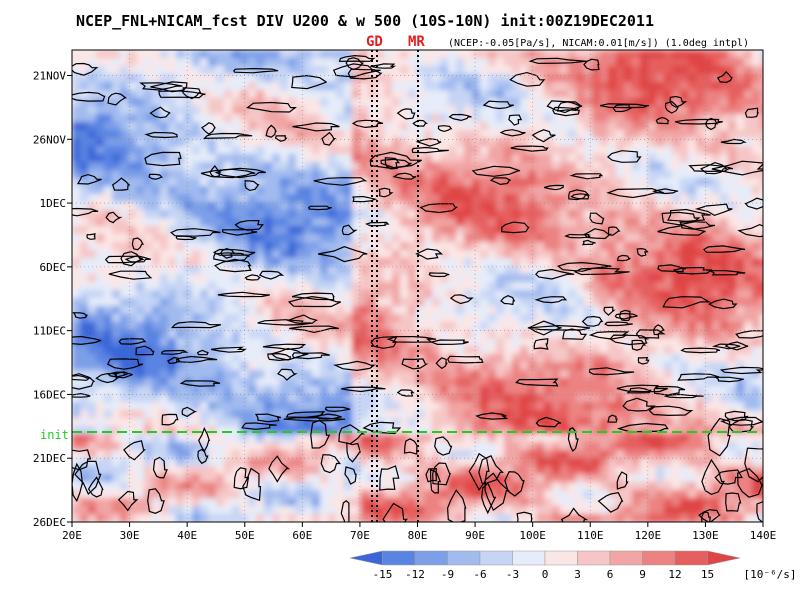  What do you see at coordinates (360, 535) in the screenshot?
I see `x-tick-label: 70E` at bounding box center [360, 535].